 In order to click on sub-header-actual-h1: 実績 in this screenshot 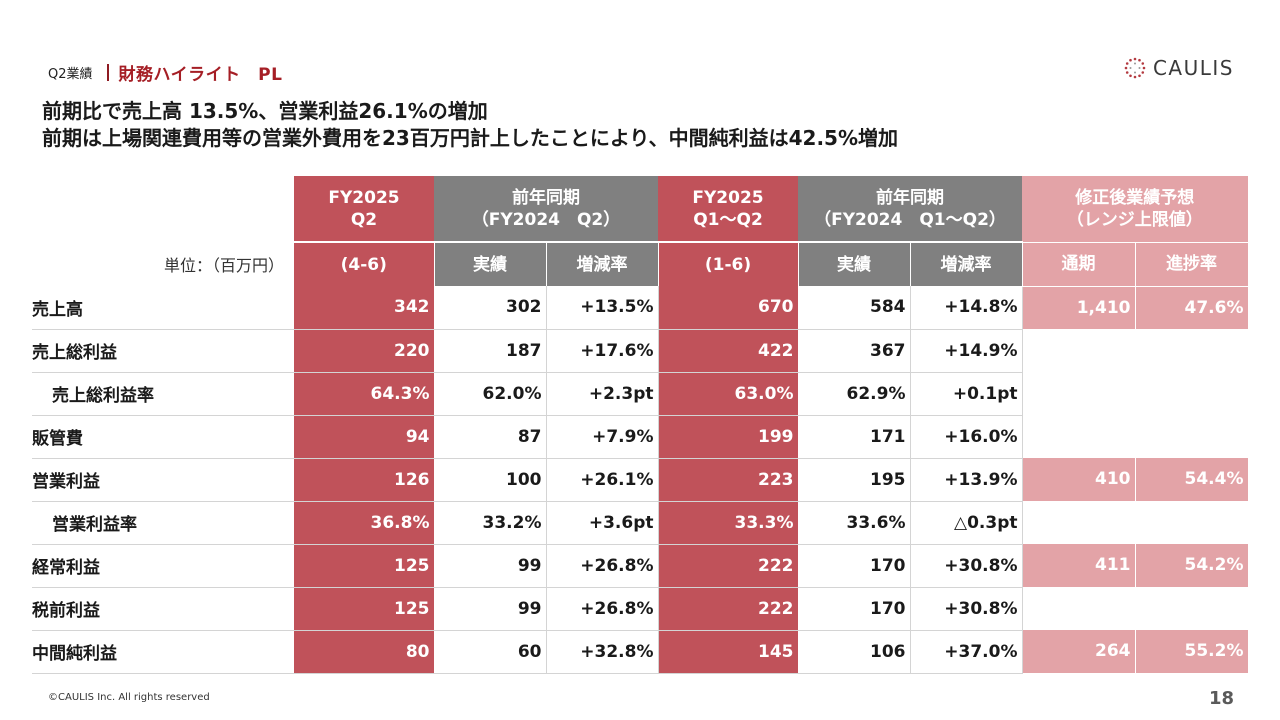, I will do `click(854, 264)`.